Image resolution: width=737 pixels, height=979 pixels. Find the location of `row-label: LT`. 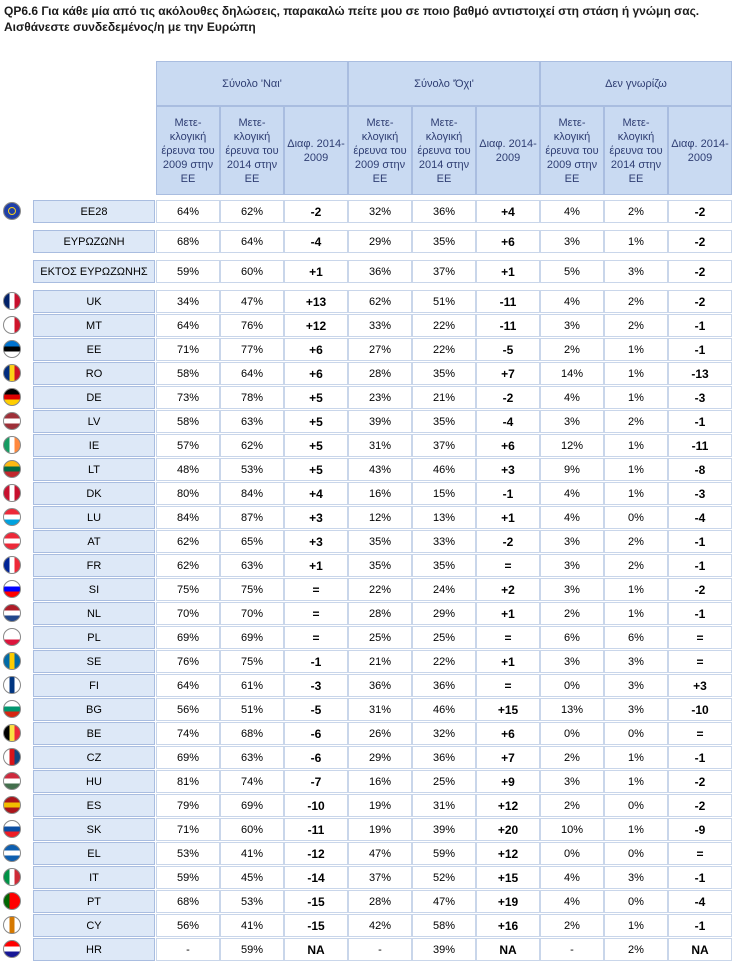

row-label: LT is located at coordinates (94, 469).